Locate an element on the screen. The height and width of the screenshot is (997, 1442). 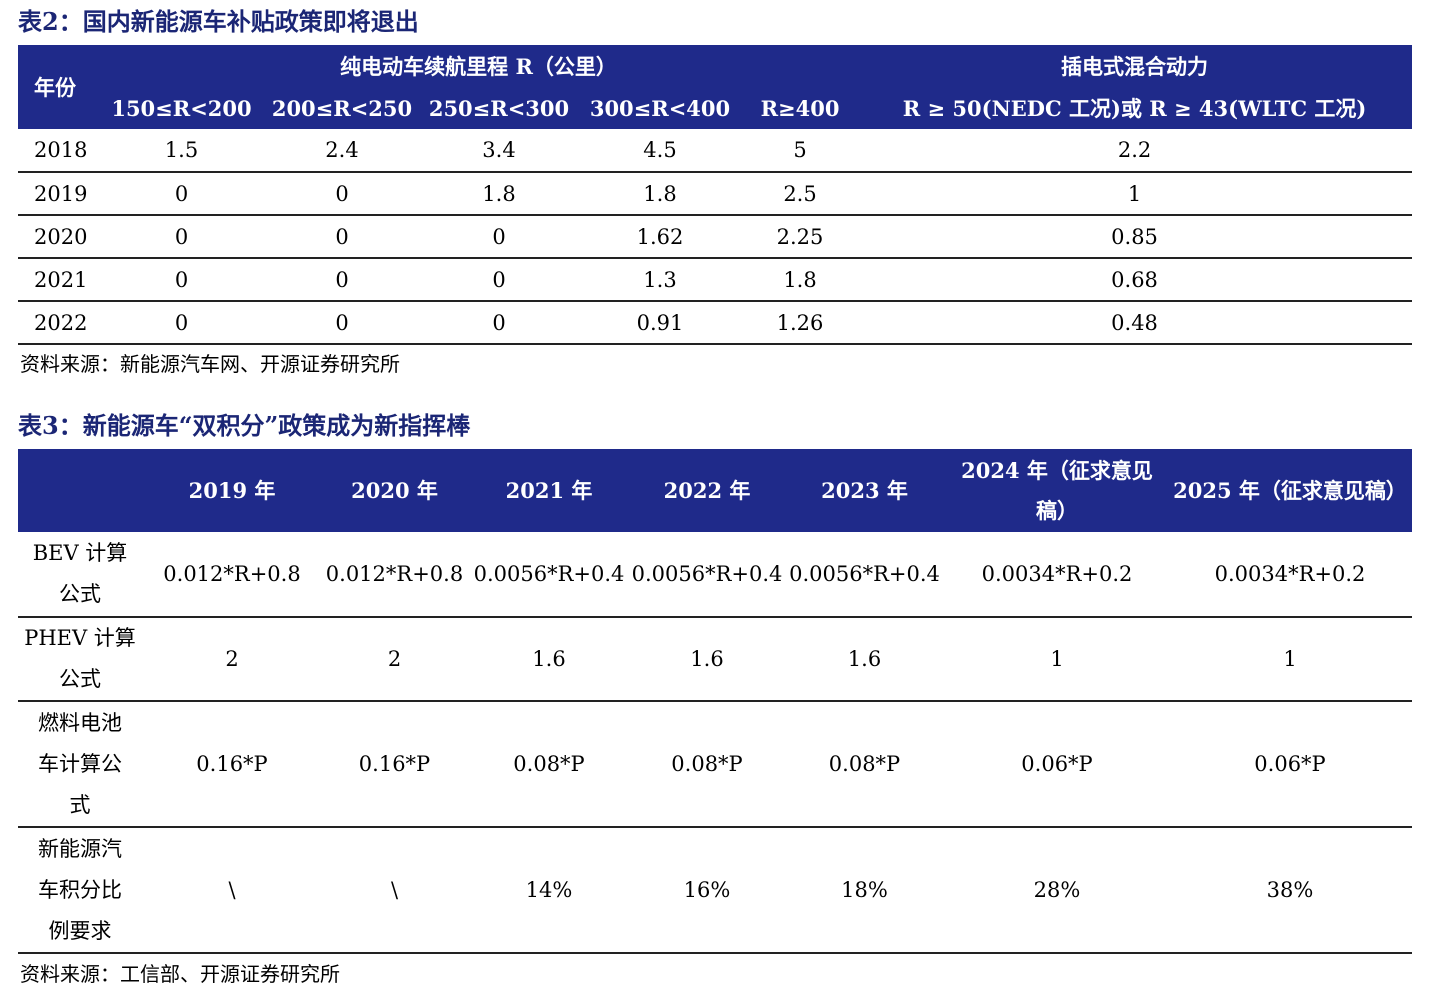
header-range-200-250: 200≤R<250 is located at coordinates (342, 108).